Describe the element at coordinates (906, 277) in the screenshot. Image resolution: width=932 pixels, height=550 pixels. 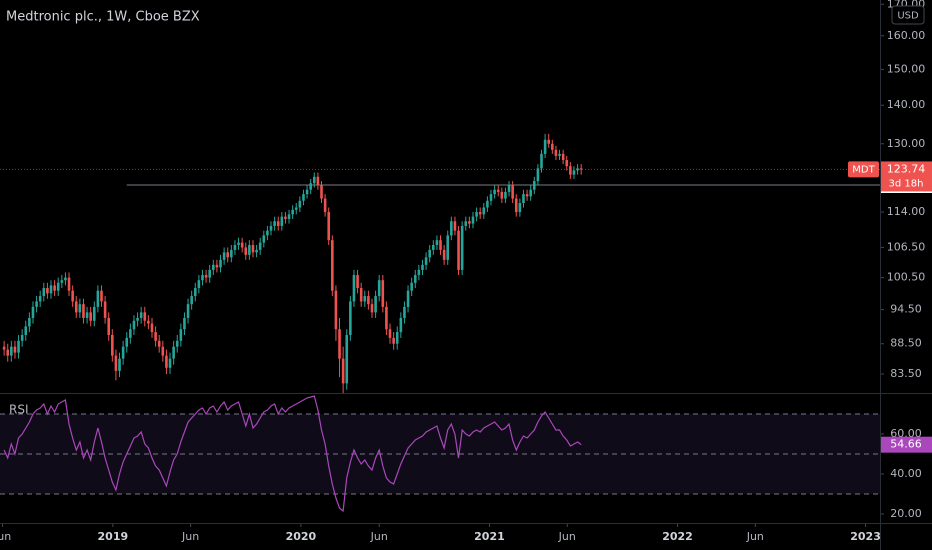
I see `y-tick-label: 100.50` at that location.